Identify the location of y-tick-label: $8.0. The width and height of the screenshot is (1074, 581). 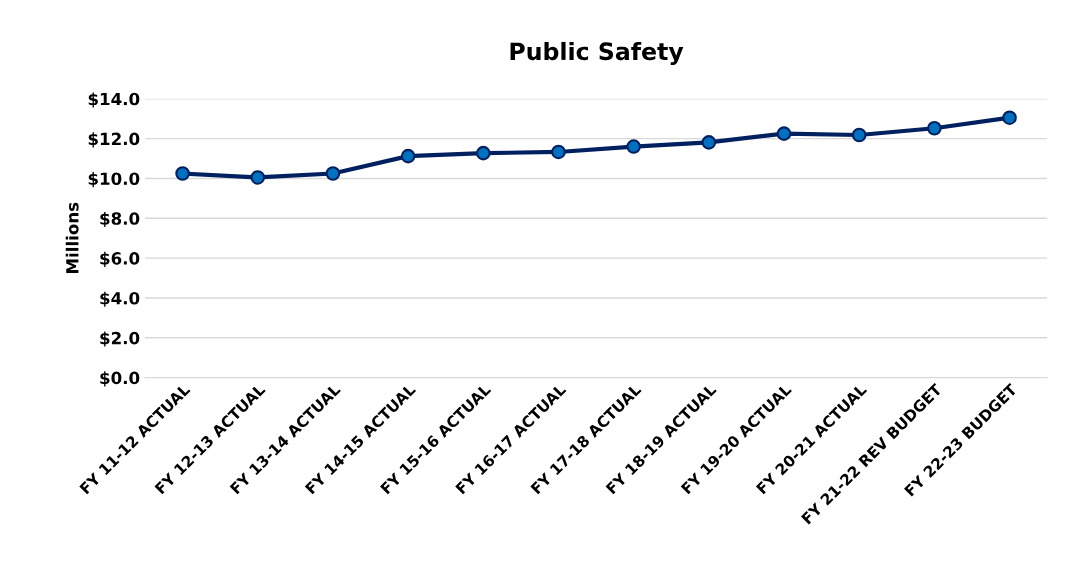
(120, 219).